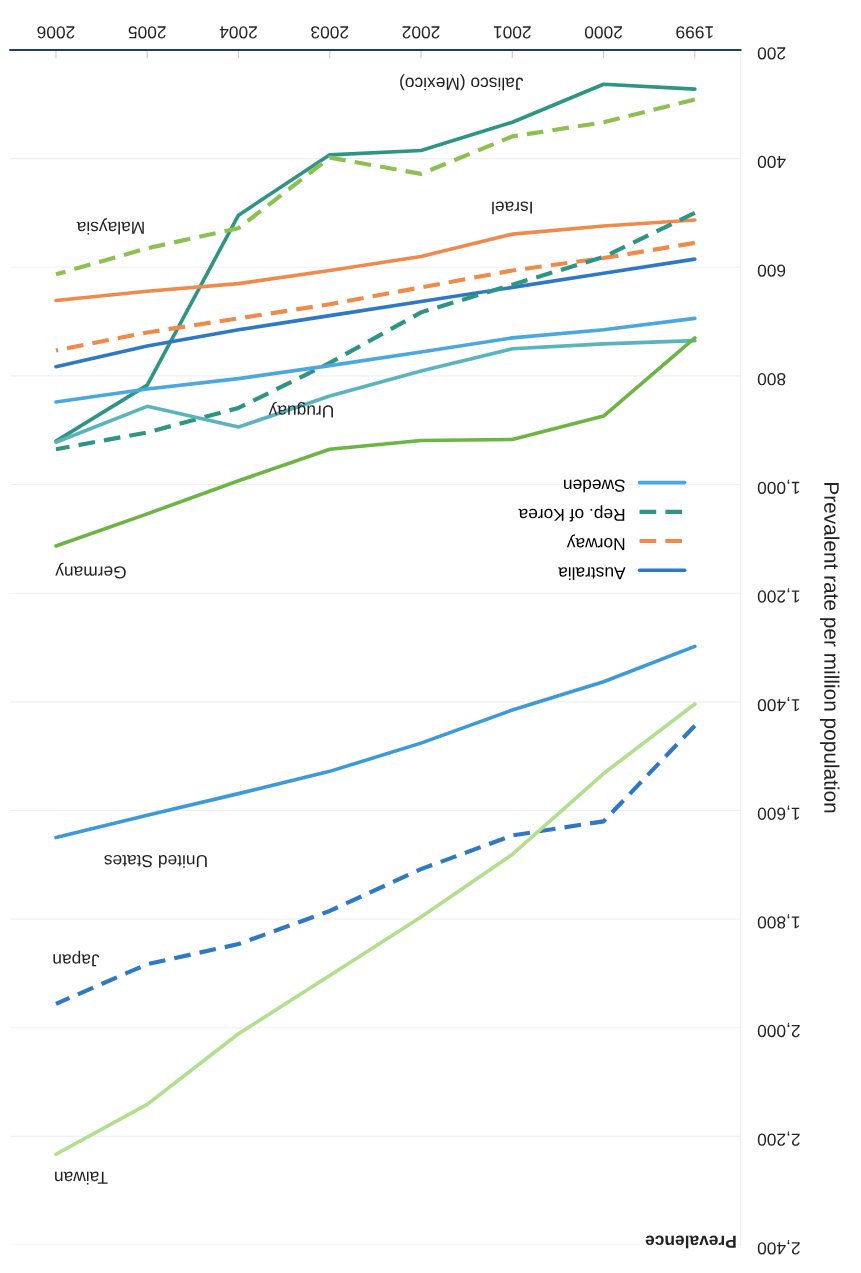  I want to click on x-tick-label: 2005, so click(147, 32).